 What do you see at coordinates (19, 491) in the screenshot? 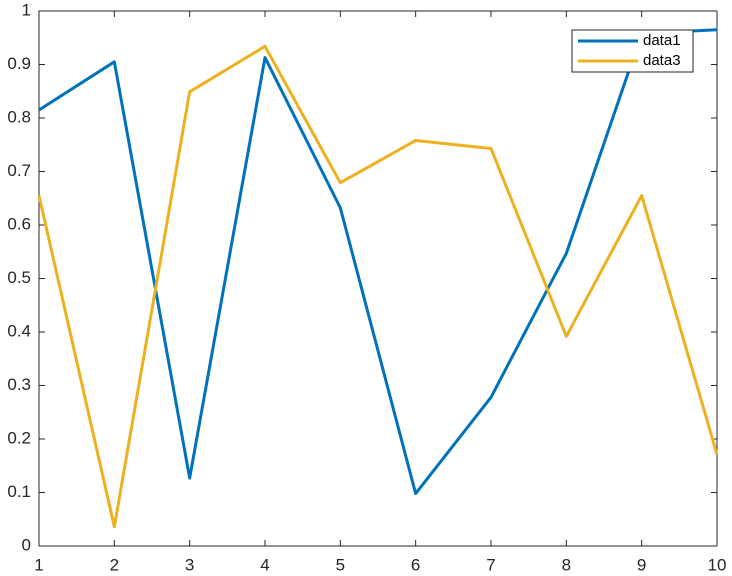
I see `y-tick-label: 0.1` at bounding box center [19, 491].